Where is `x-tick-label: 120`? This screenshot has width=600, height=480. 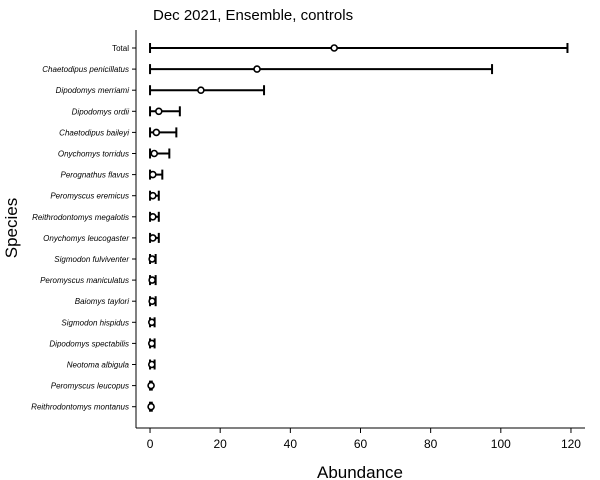 x-tick-label: 120 is located at coordinates (571, 444).